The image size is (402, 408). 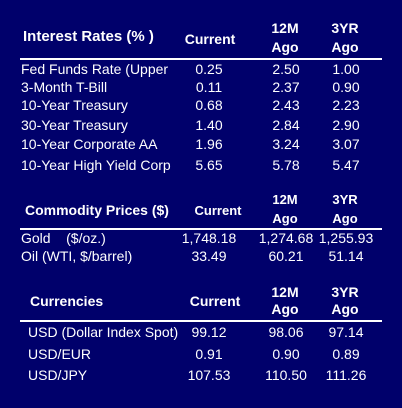 I want to click on value-current: 5.65, so click(x=209, y=165).